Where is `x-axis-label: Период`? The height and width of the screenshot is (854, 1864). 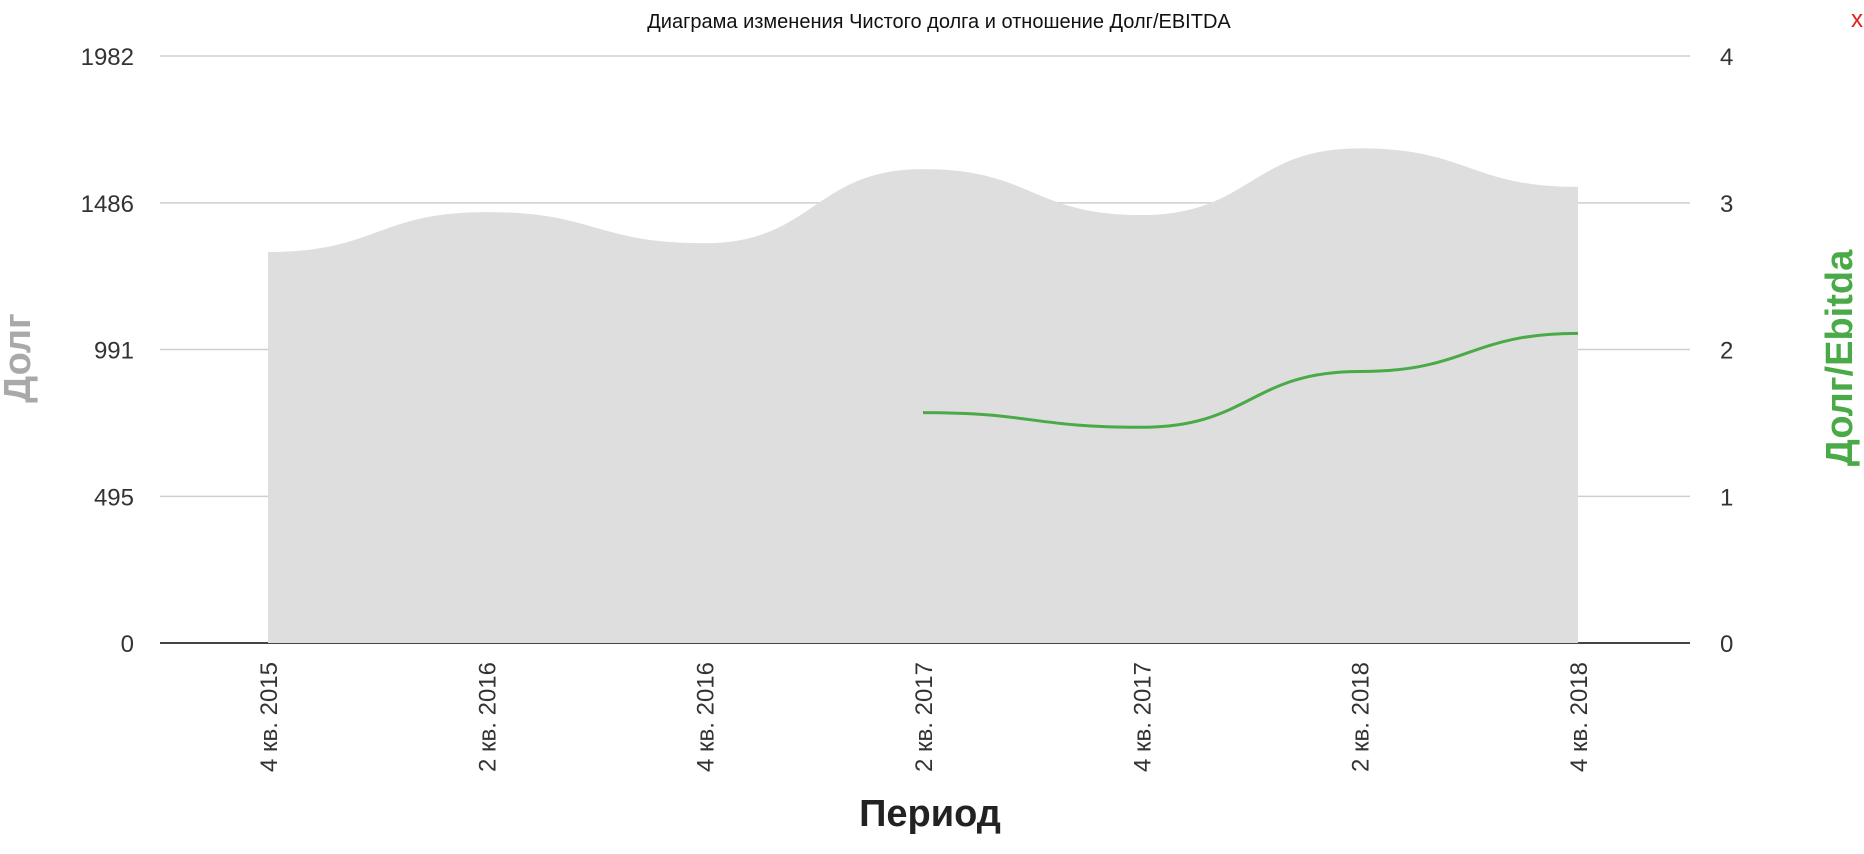
x-axis-label: Период is located at coordinates (930, 814).